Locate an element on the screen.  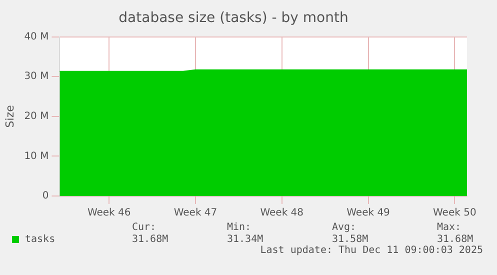
y-tick-label: 10 M is located at coordinates (36, 156).